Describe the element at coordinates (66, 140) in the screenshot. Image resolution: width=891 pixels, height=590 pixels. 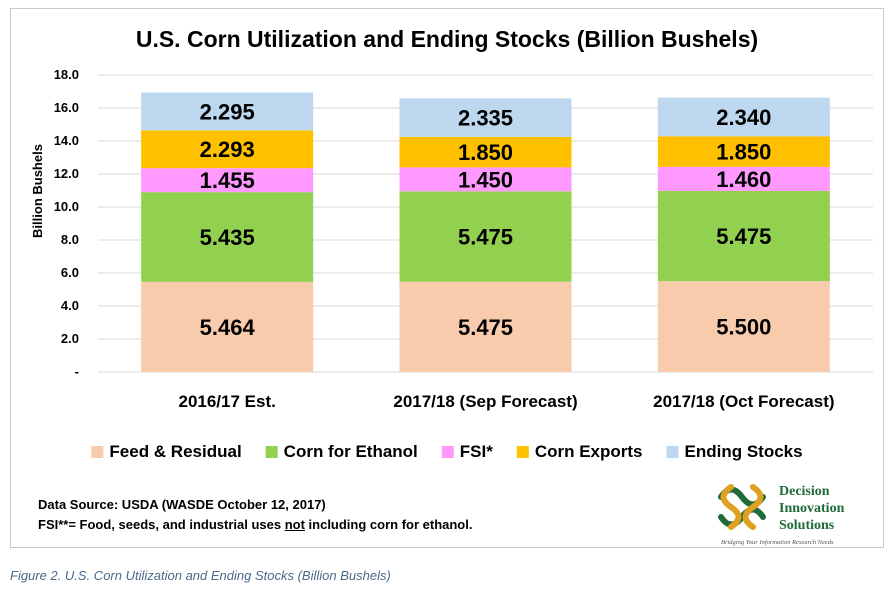
I see `y-tick-label: 14.0` at that location.